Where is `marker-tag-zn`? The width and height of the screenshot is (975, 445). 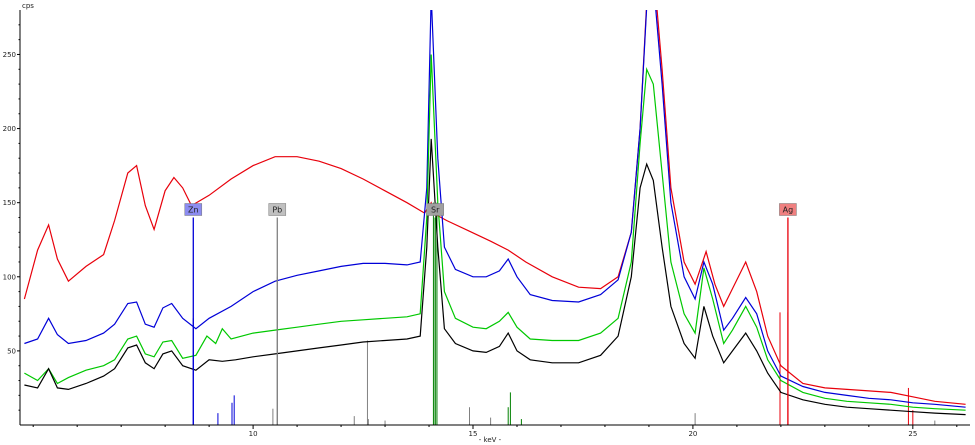
marker-tag-zn is located at coordinates (193, 209).